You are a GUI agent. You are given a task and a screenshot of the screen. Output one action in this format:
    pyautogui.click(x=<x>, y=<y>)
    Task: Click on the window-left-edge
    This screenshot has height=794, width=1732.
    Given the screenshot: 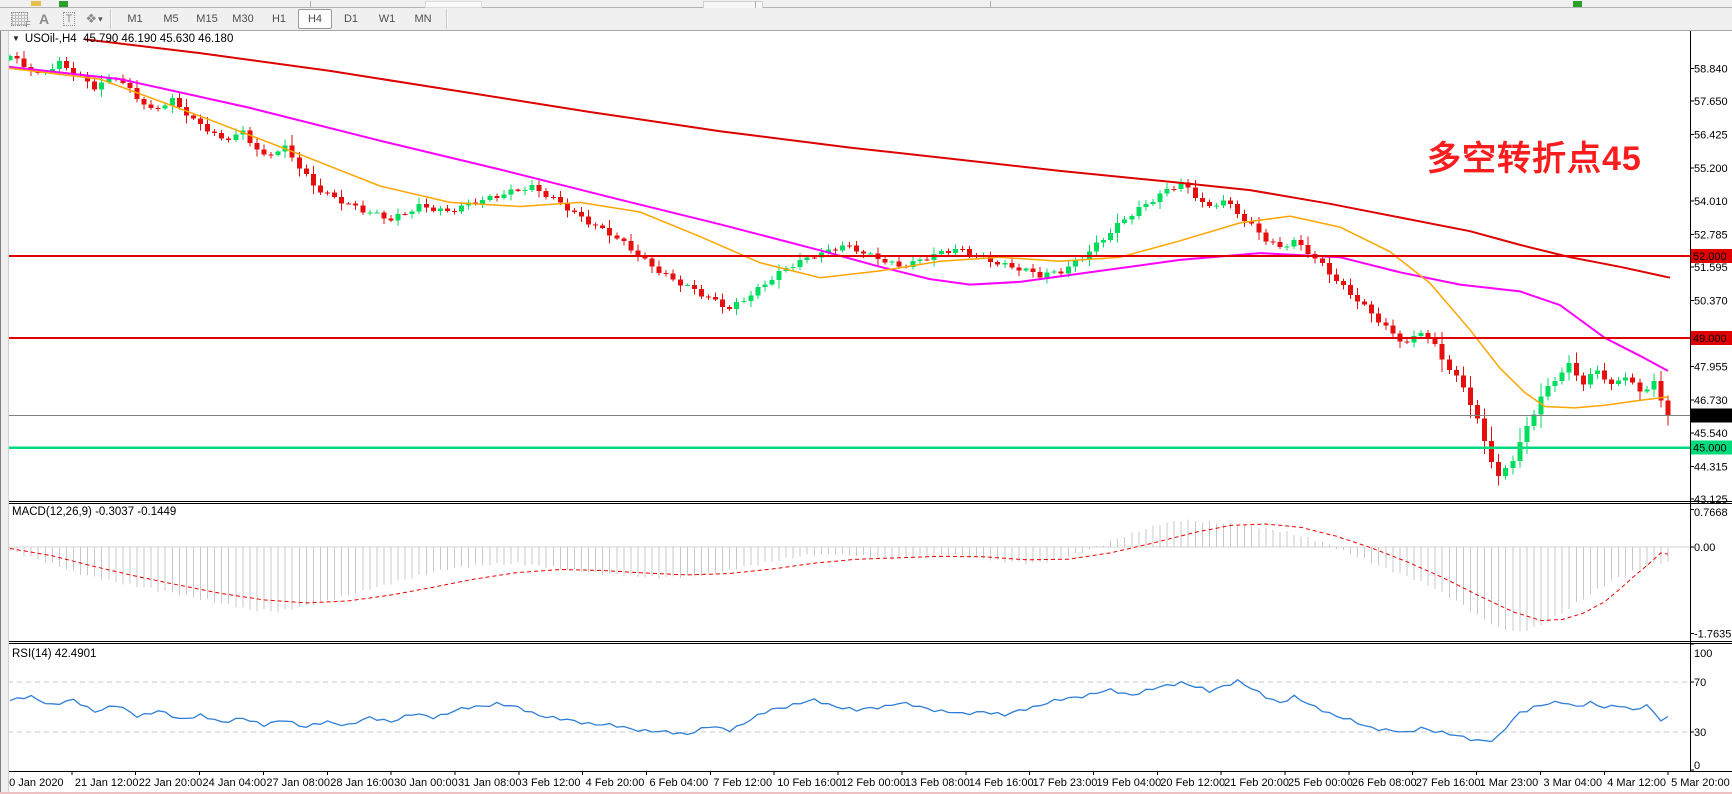 What is the action you would take?
    pyautogui.click(x=4, y=400)
    